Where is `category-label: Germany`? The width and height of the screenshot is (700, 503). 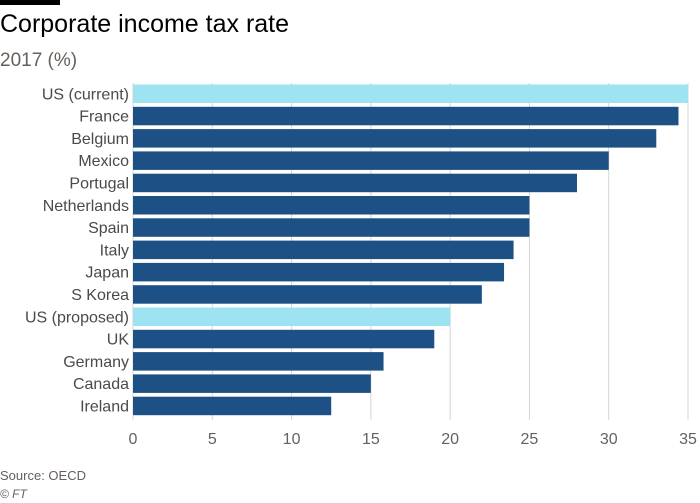
category-label: Germany is located at coordinates (96, 362).